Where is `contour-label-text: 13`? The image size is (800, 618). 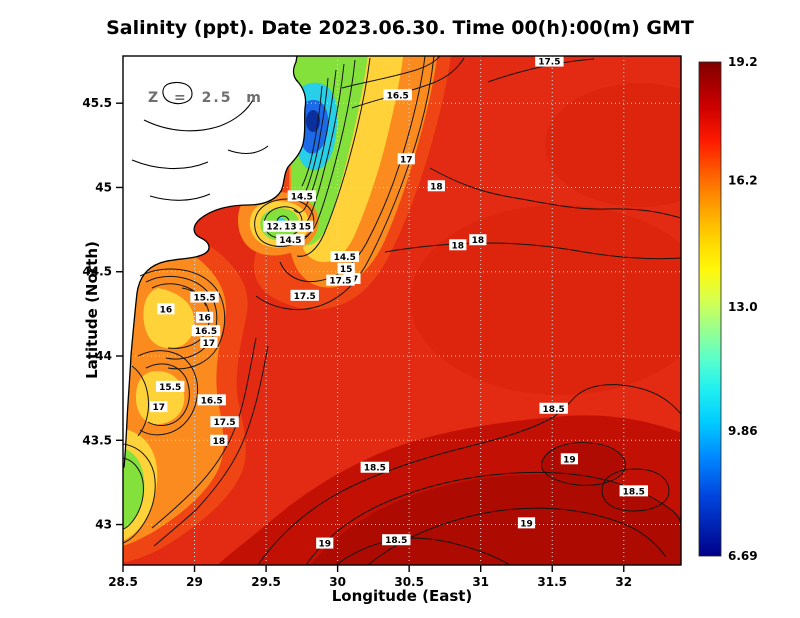 contour-label-text: 13 is located at coordinates (290, 228).